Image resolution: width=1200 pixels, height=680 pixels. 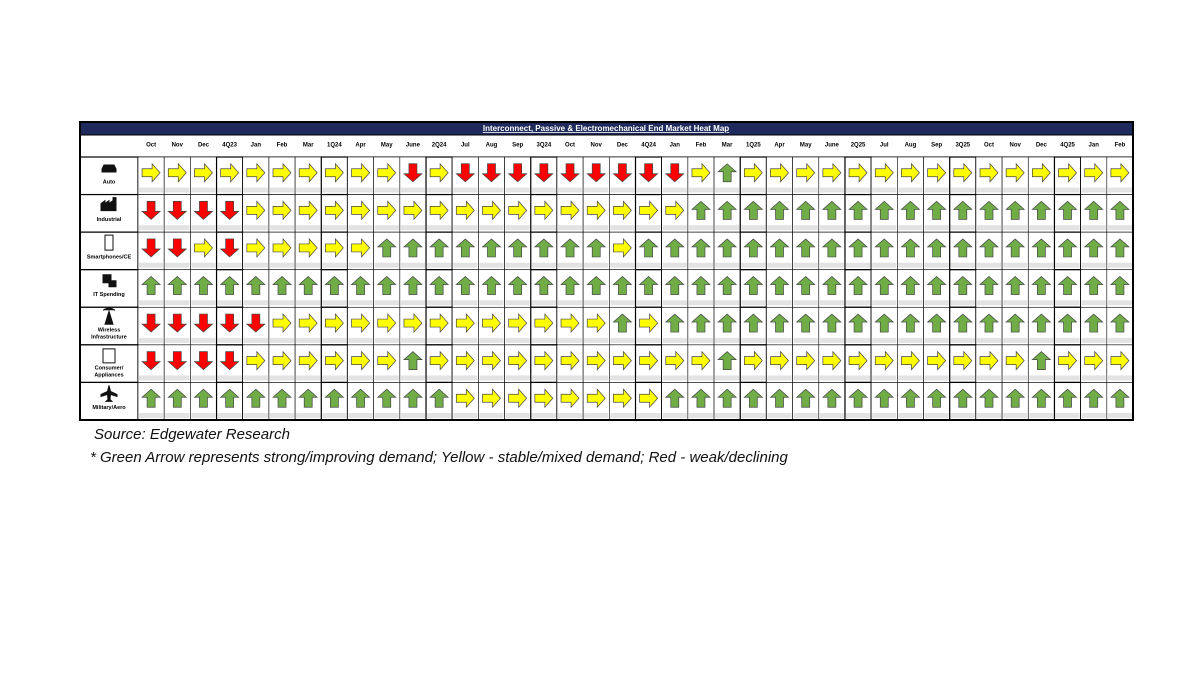 I want to click on column-label: June, so click(x=832, y=146).